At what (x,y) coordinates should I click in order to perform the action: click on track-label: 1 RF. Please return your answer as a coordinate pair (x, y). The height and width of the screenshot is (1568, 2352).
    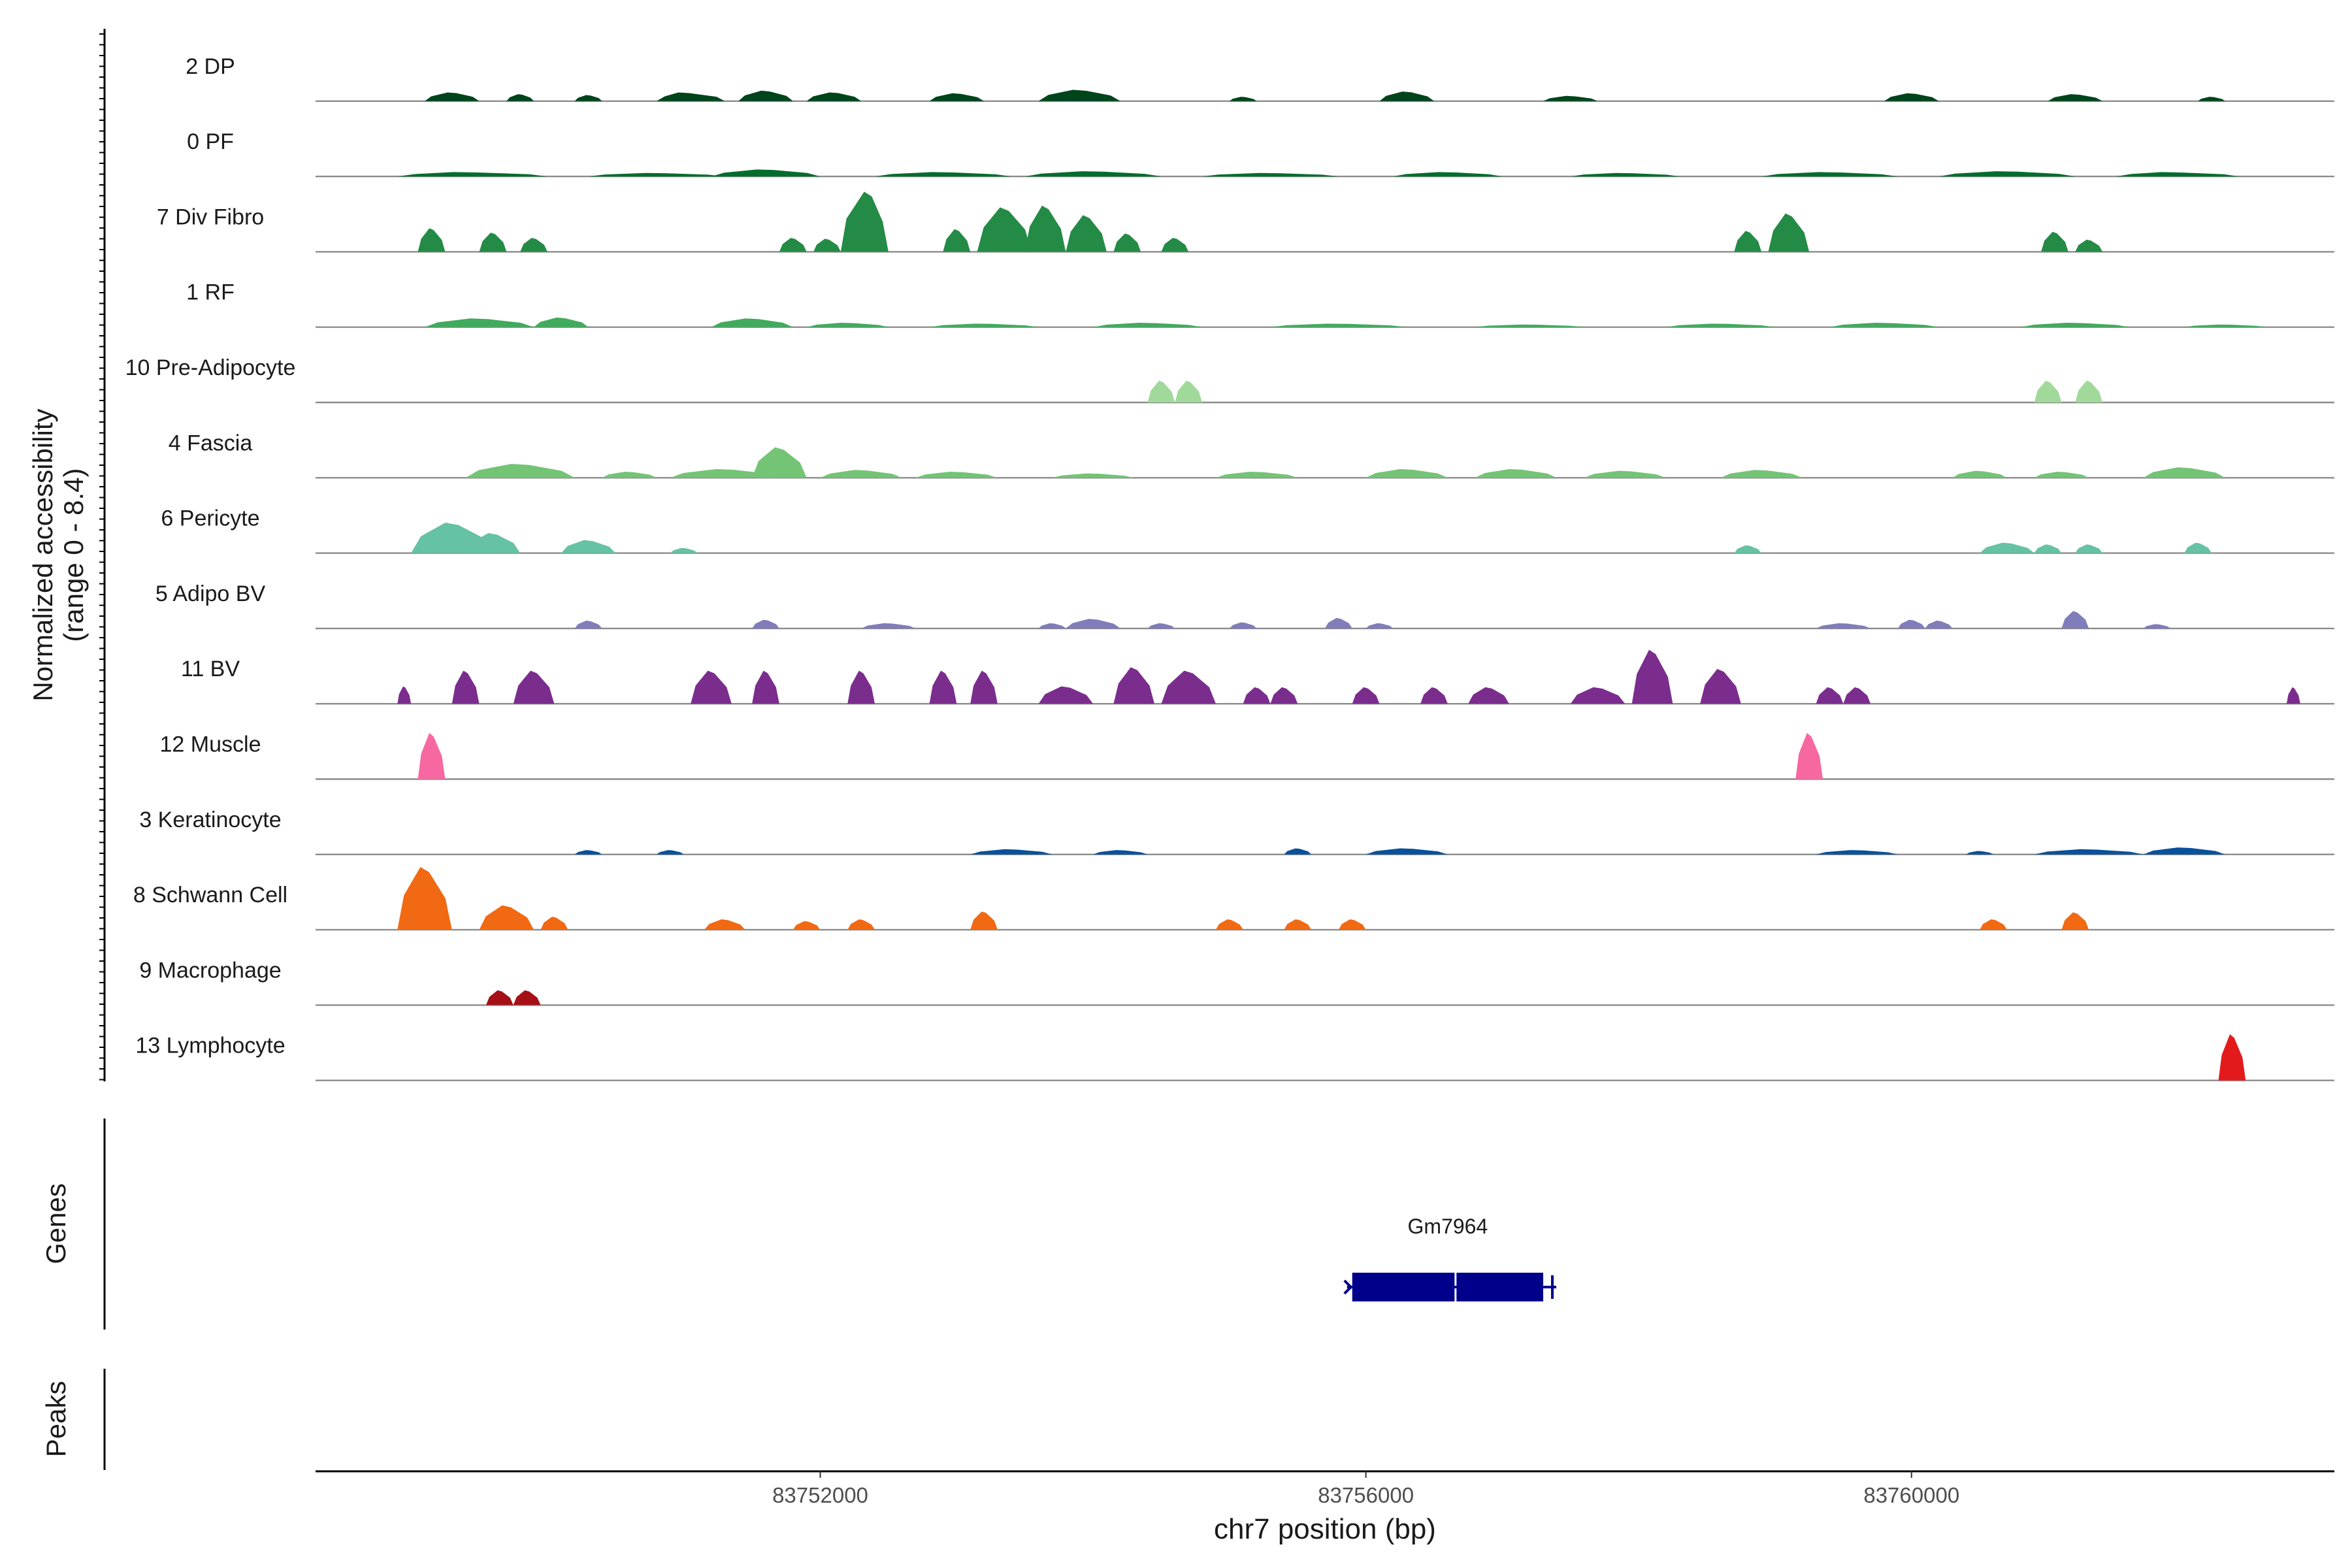
    Looking at the image, I should click on (210, 292).